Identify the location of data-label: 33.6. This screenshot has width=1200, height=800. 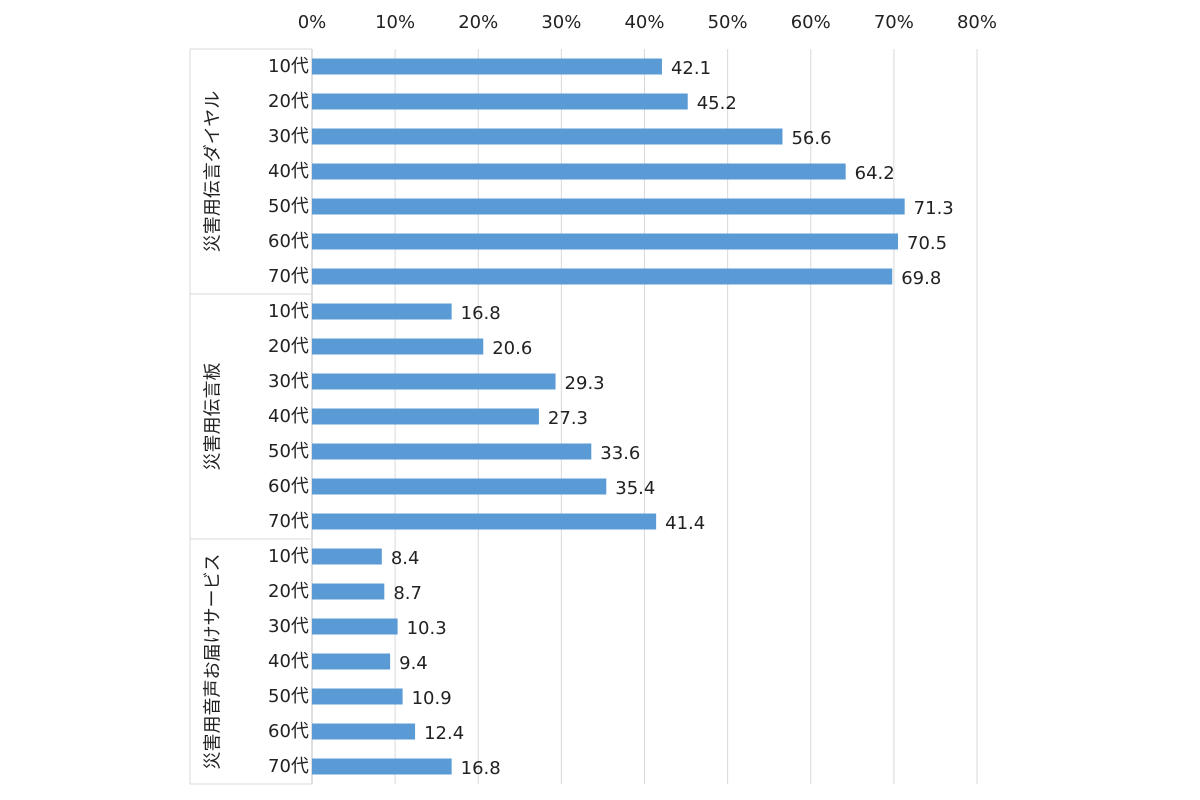
(620, 453).